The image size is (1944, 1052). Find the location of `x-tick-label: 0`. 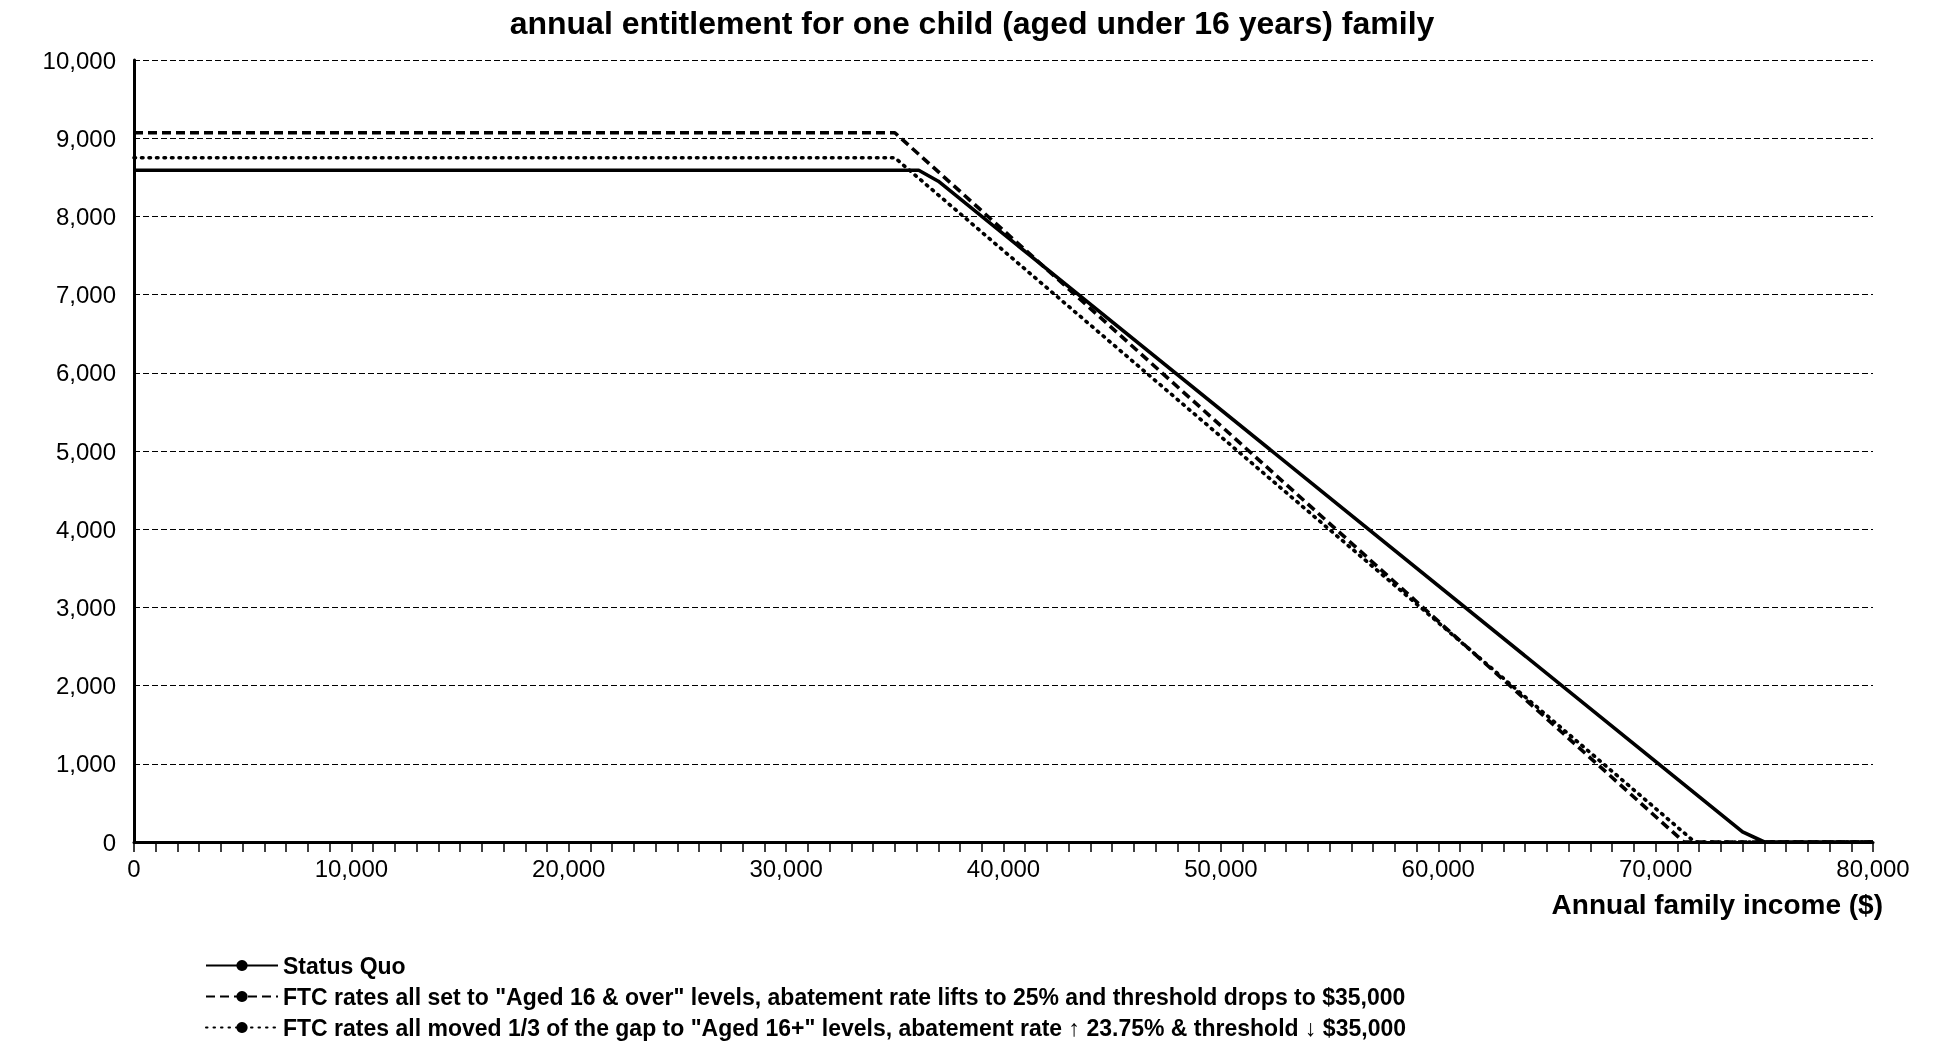

x-tick-label: 0 is located at coordinates (134, 868).